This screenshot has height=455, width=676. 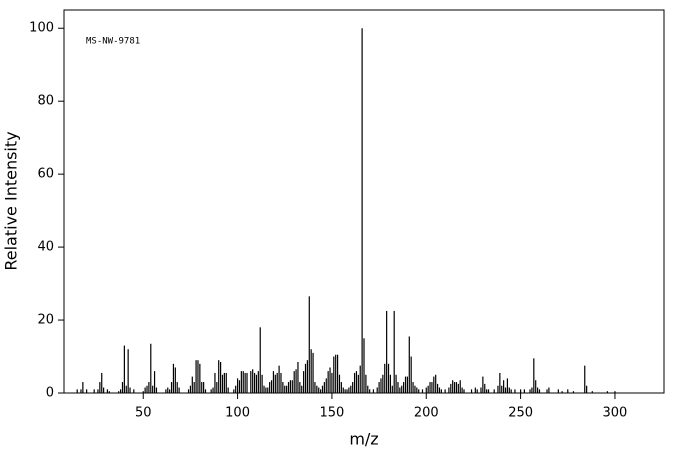 I want to click on x-tick-label: 300, so click(x=615, y=413).